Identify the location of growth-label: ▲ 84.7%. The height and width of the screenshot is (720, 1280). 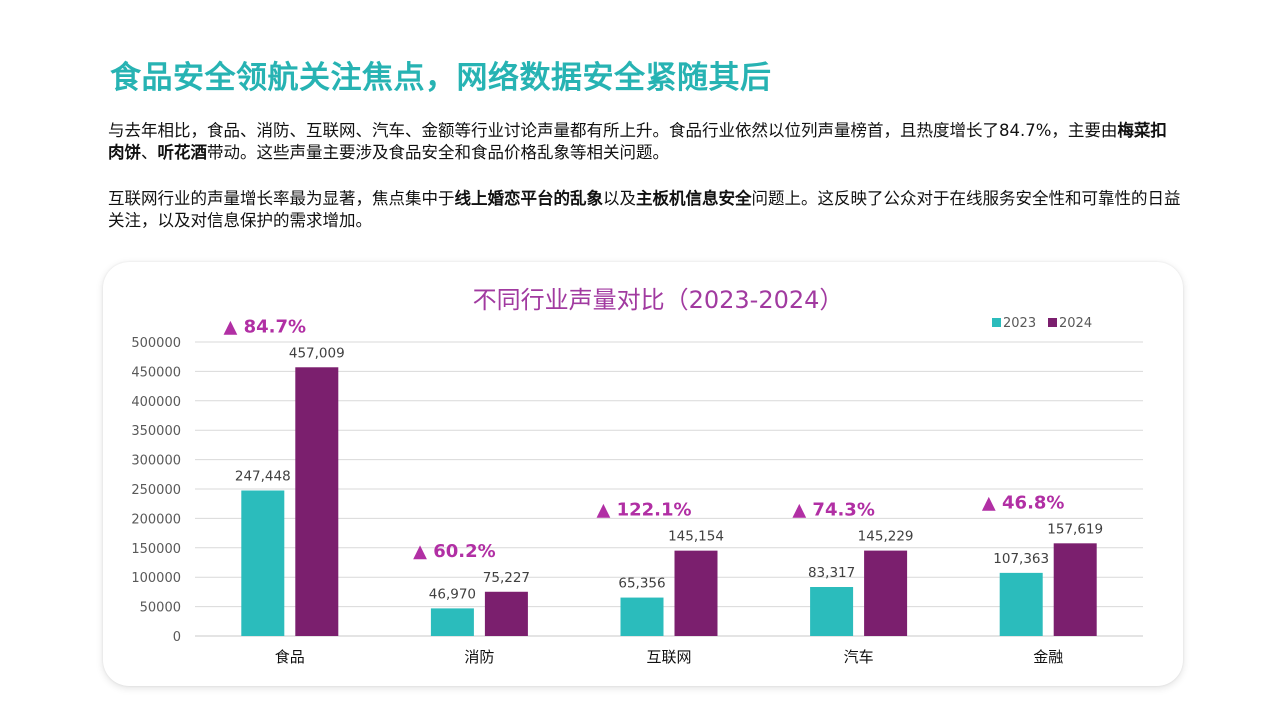
(265, 326).